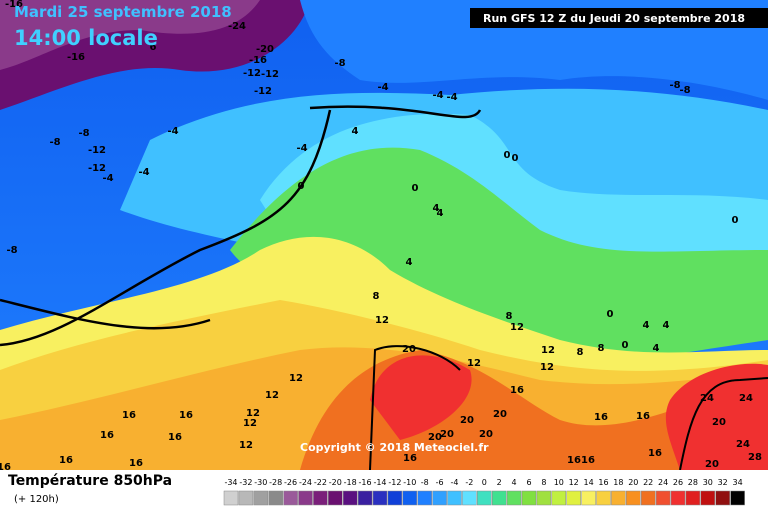  Describe the element at coordinates (499, 482) in the screenshot. I see `legend-tick: 2` at that location.